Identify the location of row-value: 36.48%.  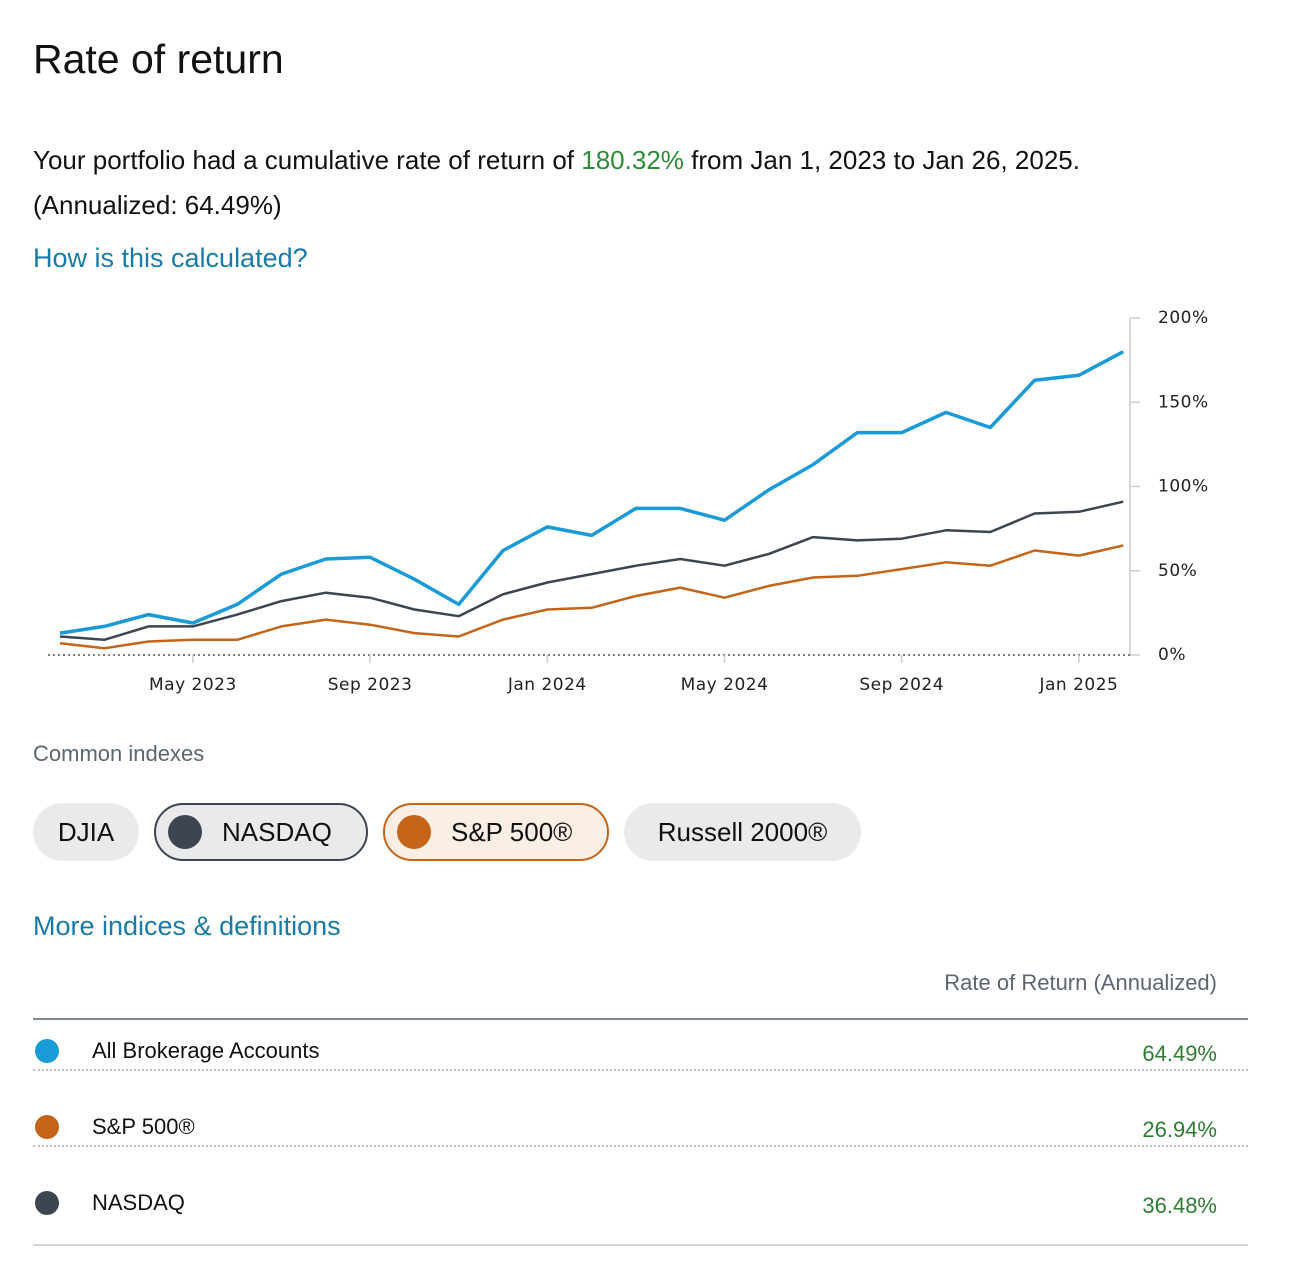
(1179, 1205).